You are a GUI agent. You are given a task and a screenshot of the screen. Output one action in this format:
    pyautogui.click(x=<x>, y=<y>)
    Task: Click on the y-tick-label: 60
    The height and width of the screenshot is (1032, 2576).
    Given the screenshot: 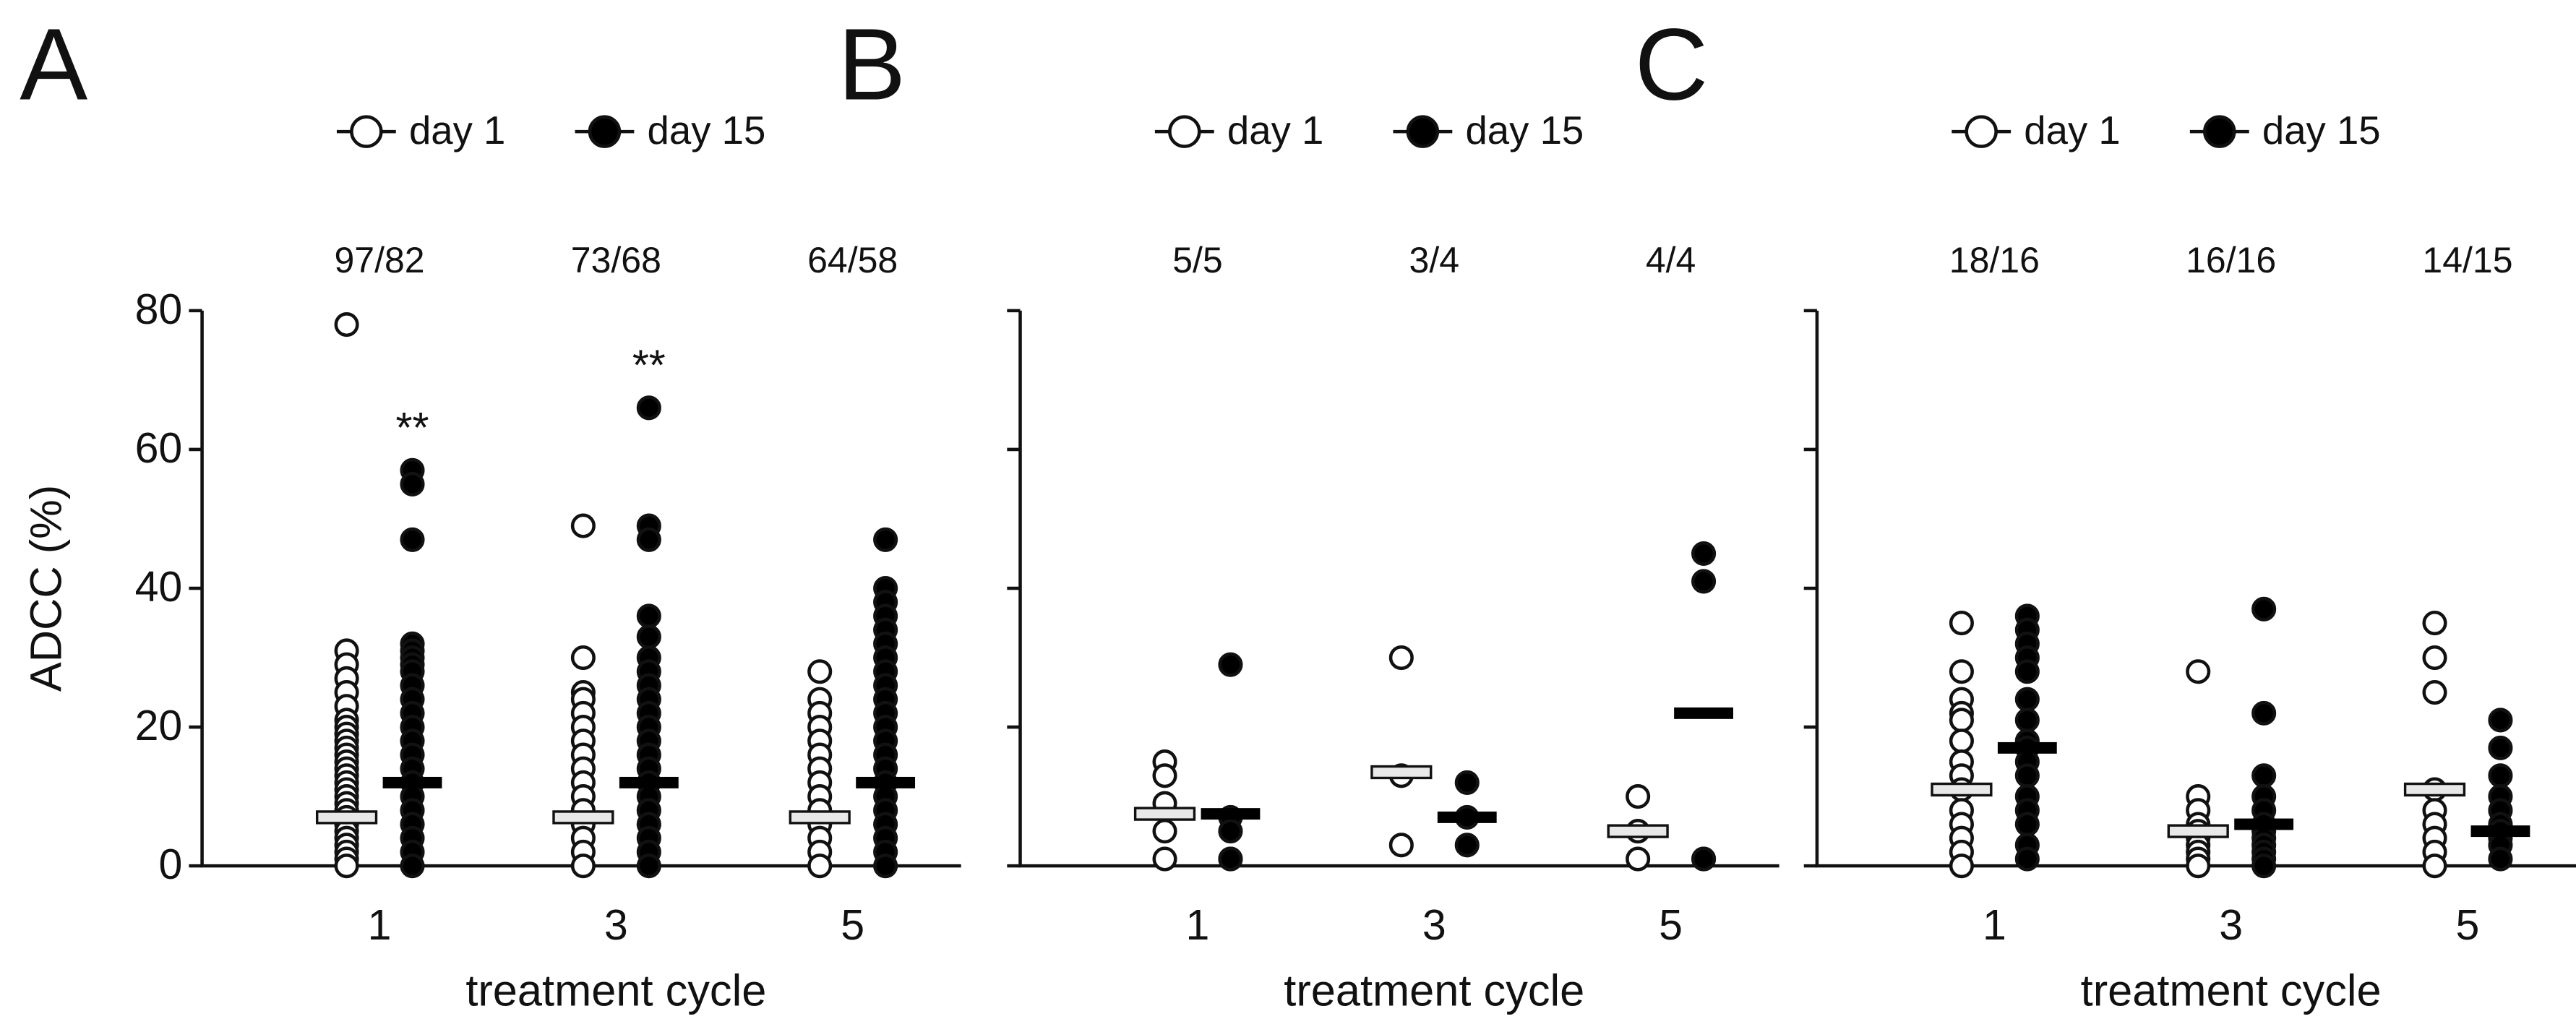 What is the action you would take?
    pyautogui.click(x=159, y=448)
    